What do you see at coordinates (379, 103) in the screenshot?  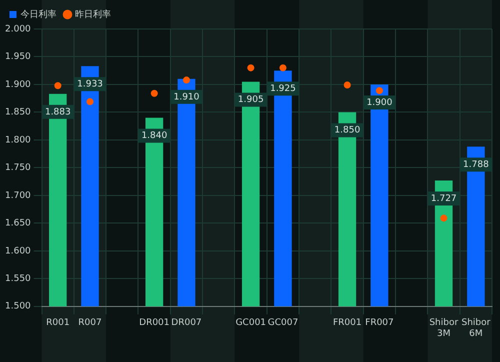 I see `data-label: 1.900` at bounding box center [379, 103].